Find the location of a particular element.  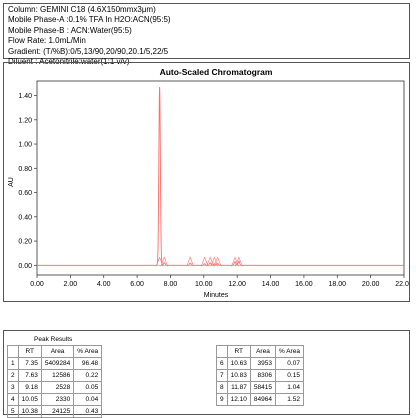

diluent-info: Diluent : Acetonitrile:water(1:1 v/v) is located at coordinates (69, 62).